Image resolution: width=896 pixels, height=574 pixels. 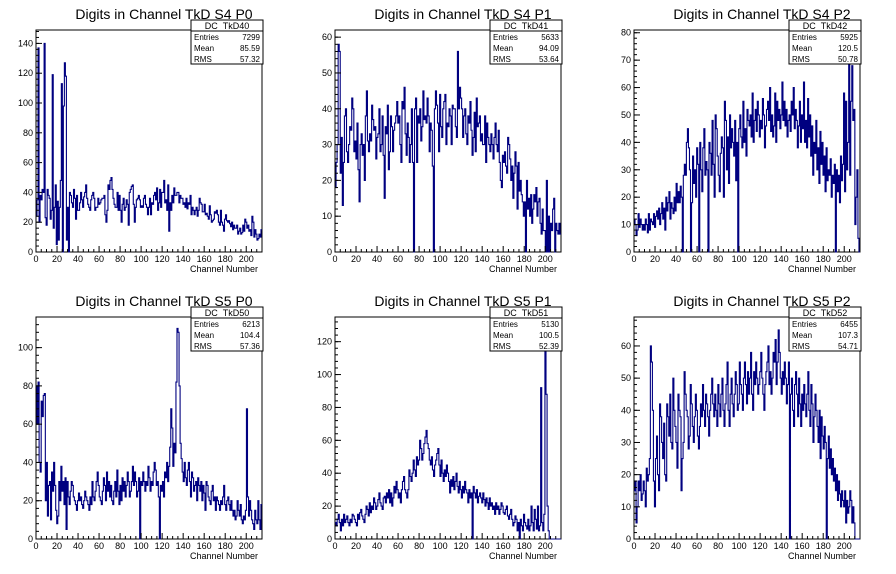 What do you see at coordinates (526, 329) in the screenshot?
I see `stats-box: DC_TkD51 Entries 5130 Mean 100.5 RMS 52.39` at bounding box center [526, 329].